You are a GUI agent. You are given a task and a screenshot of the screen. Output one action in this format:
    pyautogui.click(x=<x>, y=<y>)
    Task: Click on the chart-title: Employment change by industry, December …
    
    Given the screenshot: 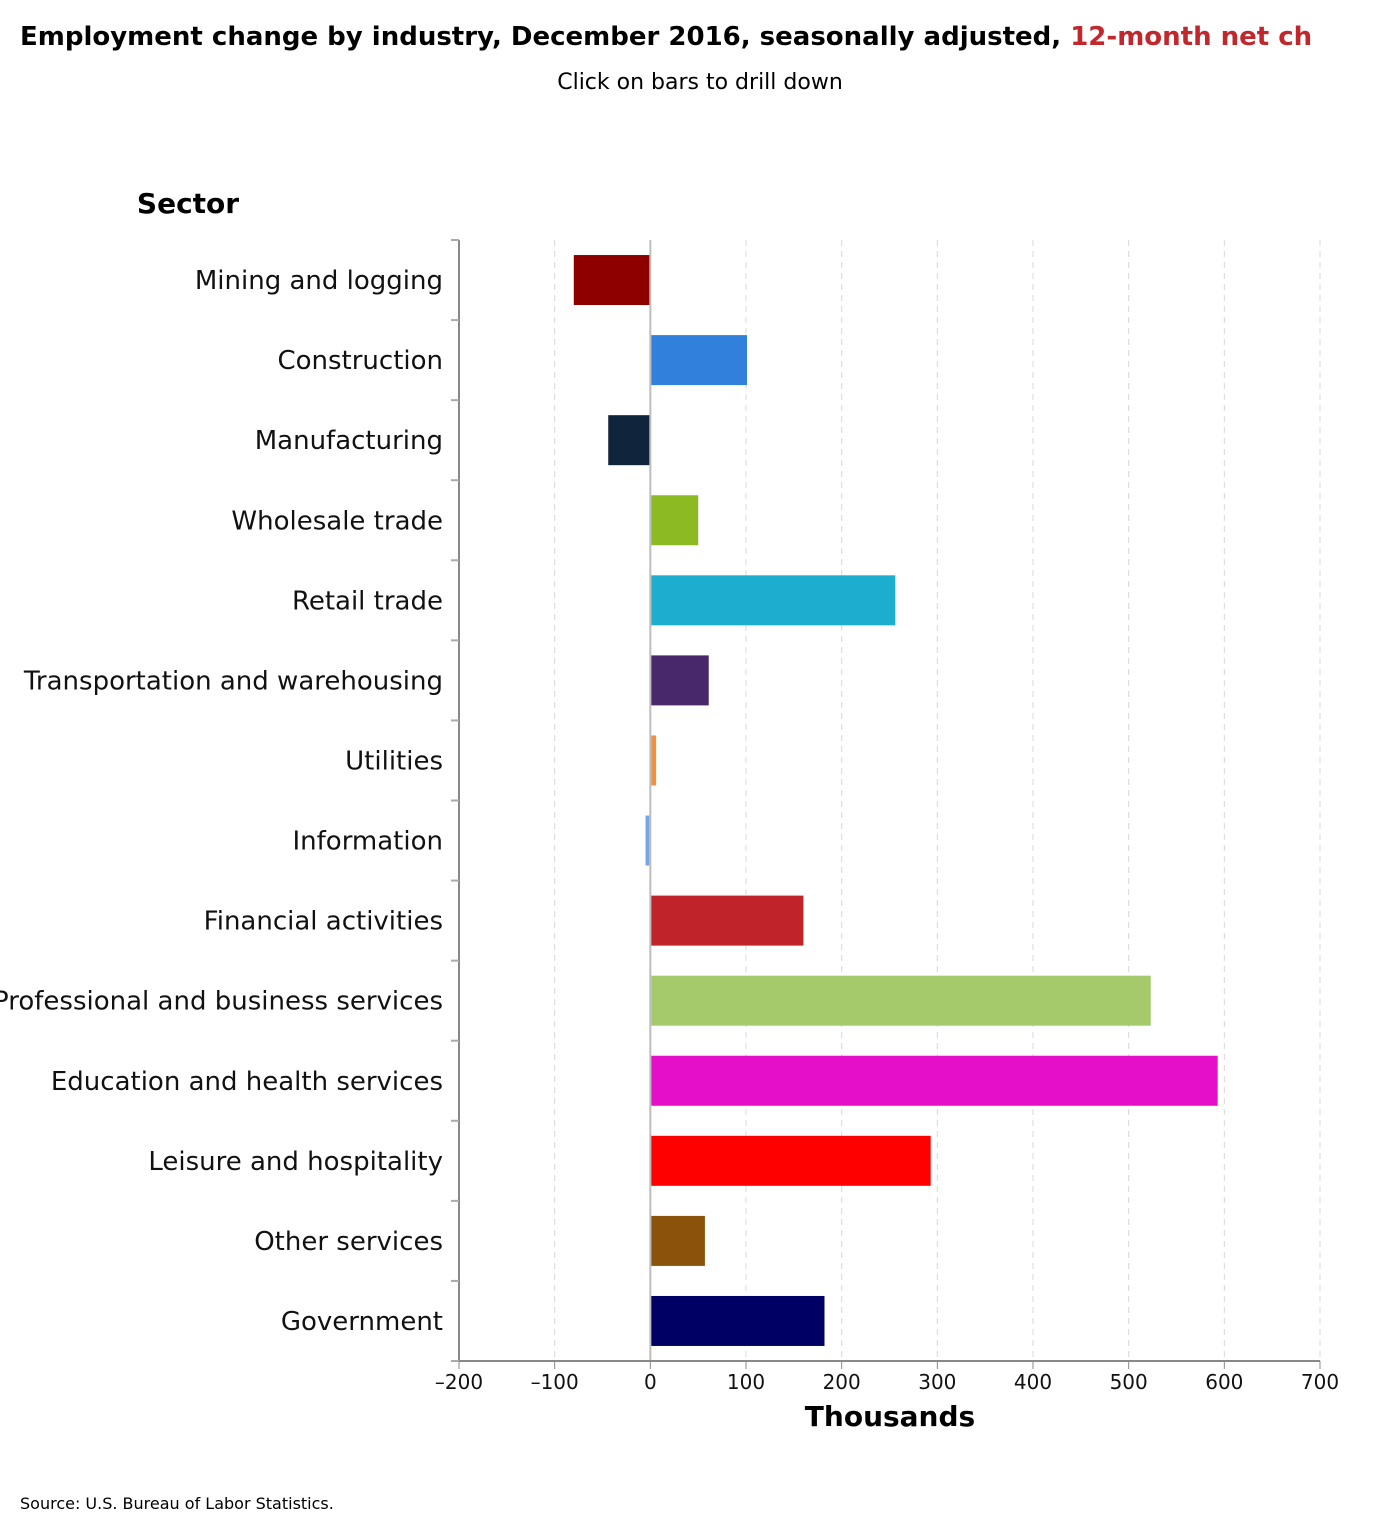 What is the action you would take?
    pyautogui.click(x=710, y=37)
    